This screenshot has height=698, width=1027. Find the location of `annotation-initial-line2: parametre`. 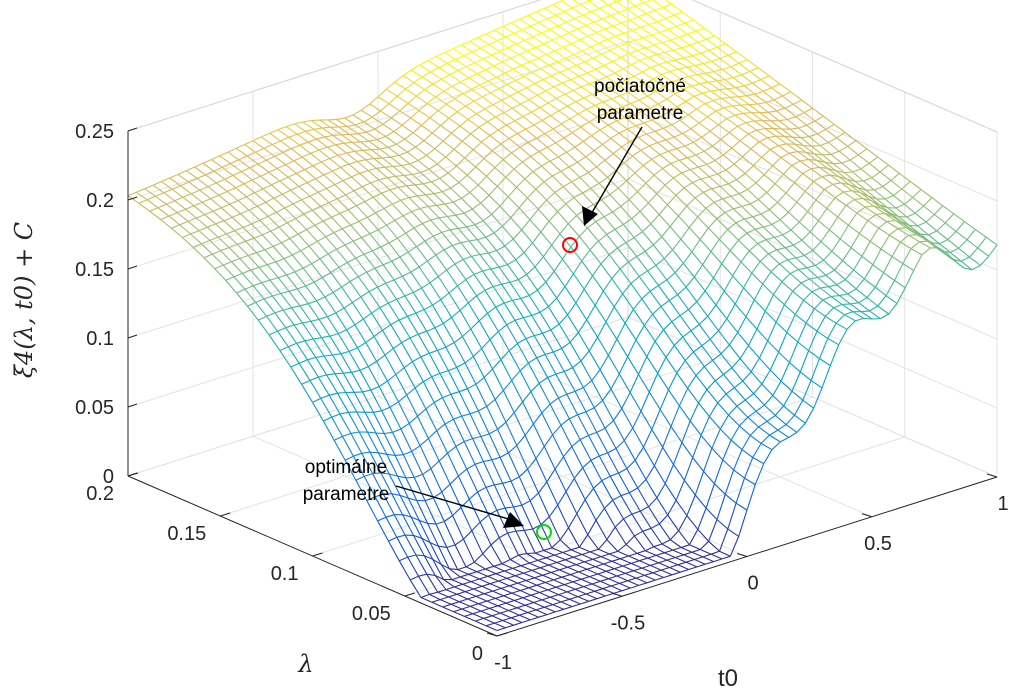

annotation-initial-line2: parametre is located at coordinates (640, 113).